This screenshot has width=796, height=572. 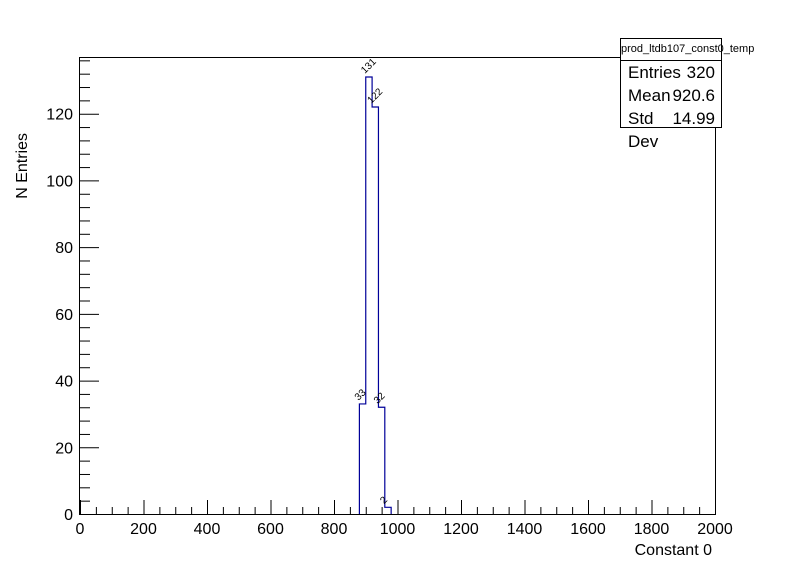 What do you see at coordinates (143, 529) in the screenshot?
I see `x-tick-label: 200` at bounding box center [143, 529].